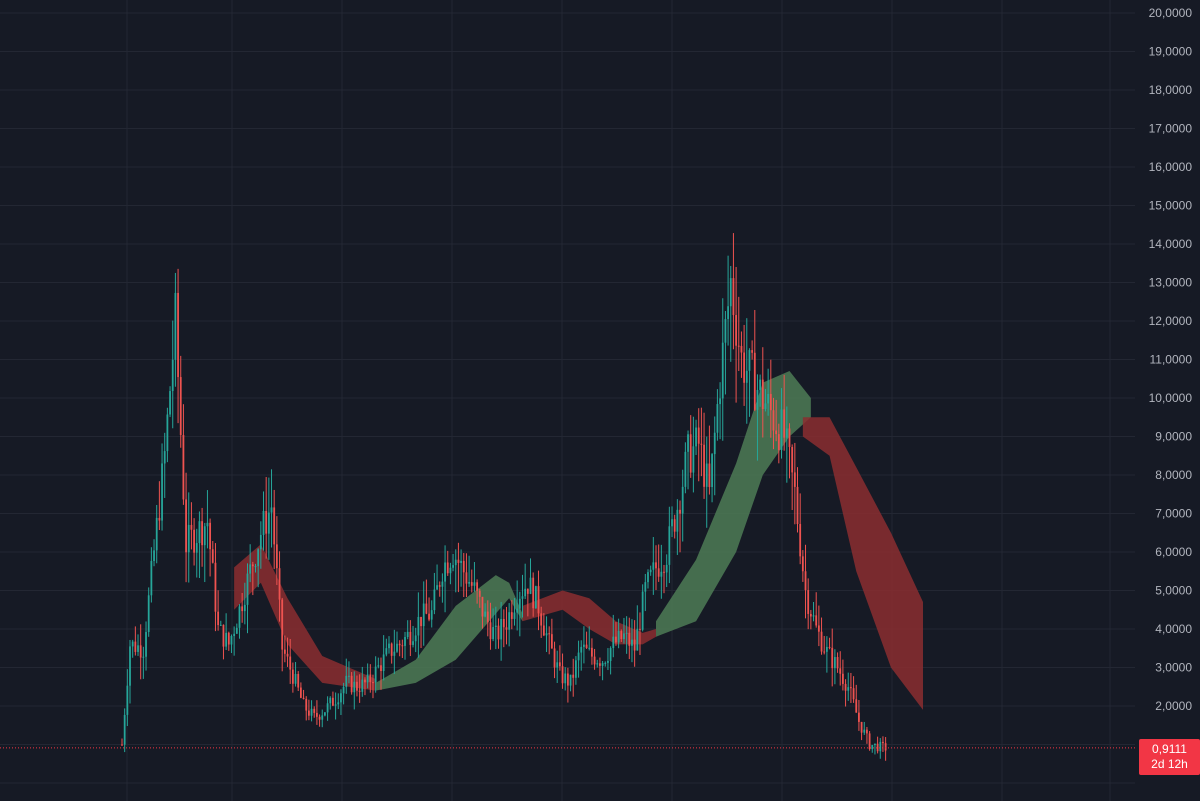 Image resolution: width=1200 pixels, height=801 pixels. What do you see at coordinates (1171, 283) in the screenshot?
I see `y-tick-label: 13,0000` at bounding box center [1171, 283].